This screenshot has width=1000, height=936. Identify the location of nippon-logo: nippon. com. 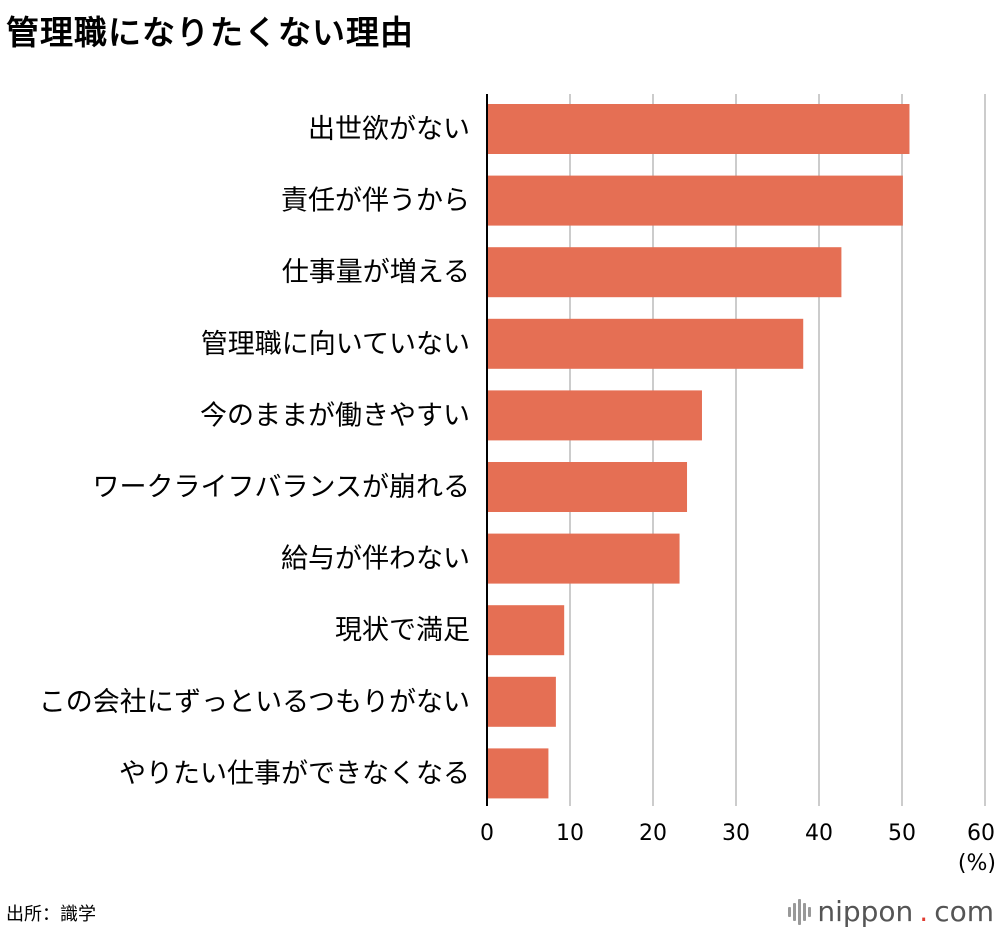
(891, 911).